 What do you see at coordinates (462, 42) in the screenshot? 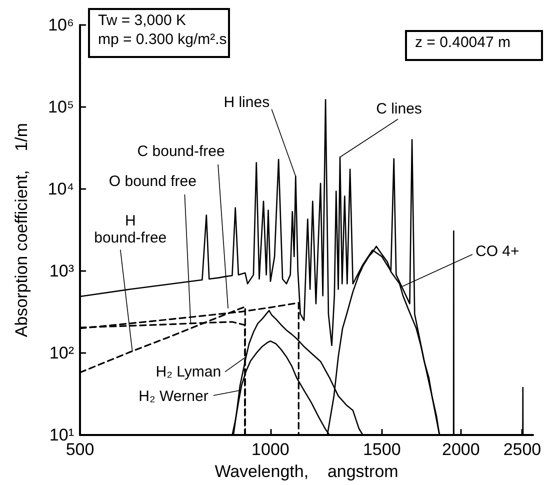
I see `annotation: z = 0.40047 m` at bounding box center [462, 42].